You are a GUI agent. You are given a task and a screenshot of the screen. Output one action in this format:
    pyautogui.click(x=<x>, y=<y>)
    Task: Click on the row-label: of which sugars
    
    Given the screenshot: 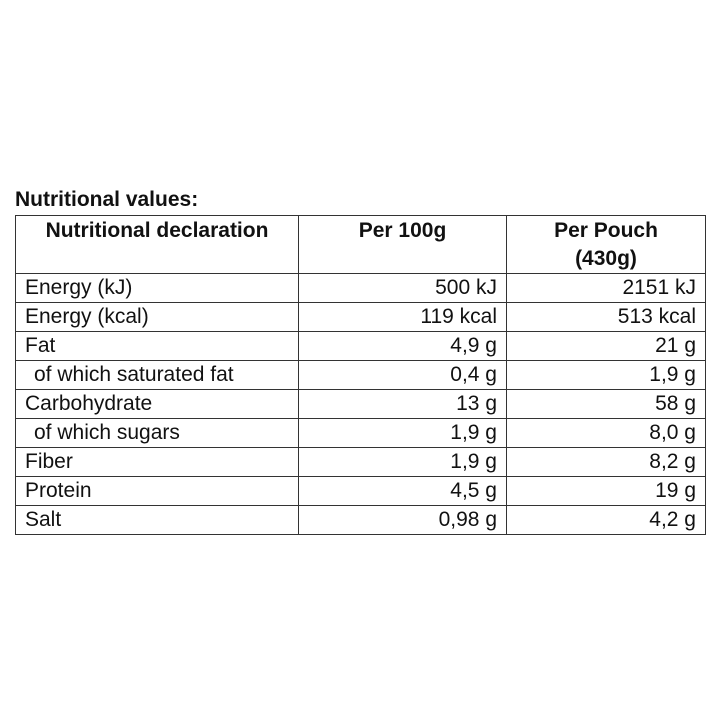 What is the action you would take?
    pyautogui.click(x=157, y=433)
    